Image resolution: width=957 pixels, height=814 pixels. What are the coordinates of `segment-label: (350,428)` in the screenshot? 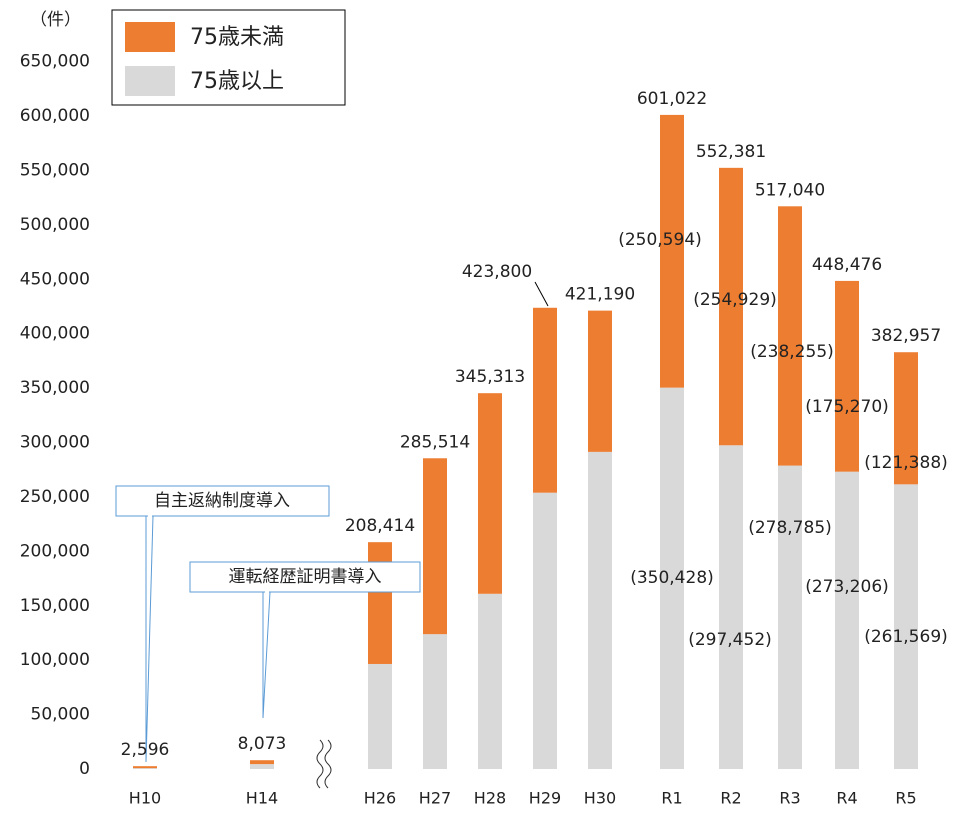 It's located at (672, 578).